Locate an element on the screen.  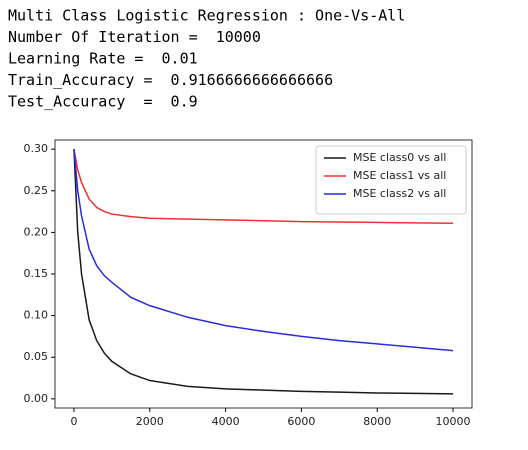
legend-label: MSE class2 vs all is located at coordinates (399, 193).